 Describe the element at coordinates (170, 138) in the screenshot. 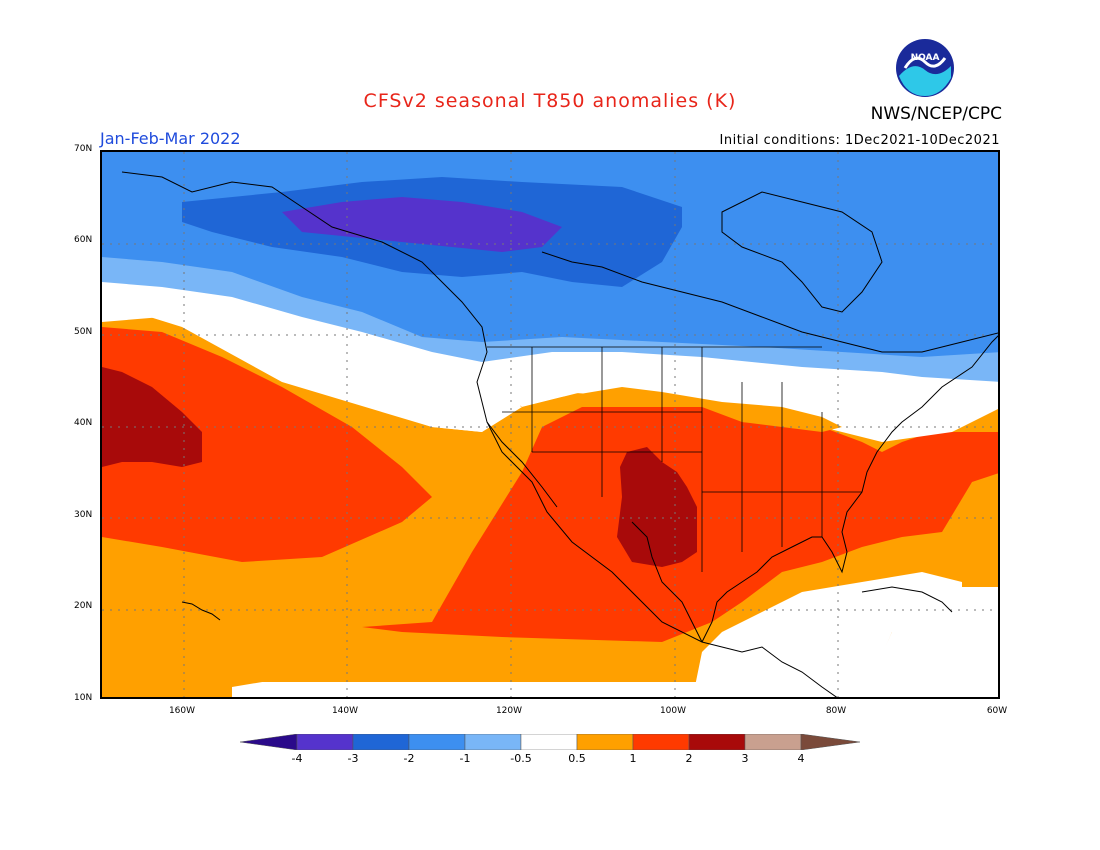

I see `season-label: Jan-Feb-Mar 2022` at that location.